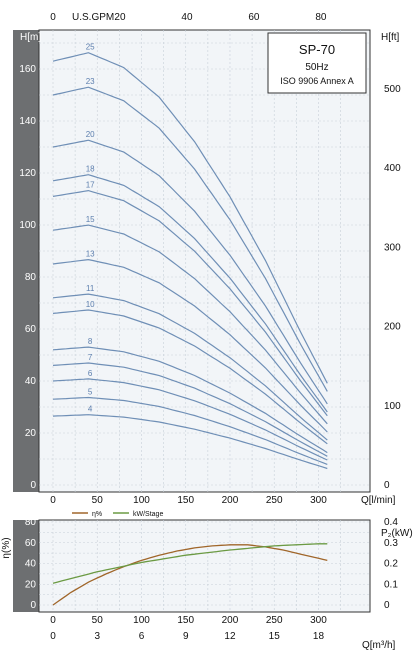 This screenshot has width=413, height=655. I want to click on stage-label-5: 5, so click(90, 391).